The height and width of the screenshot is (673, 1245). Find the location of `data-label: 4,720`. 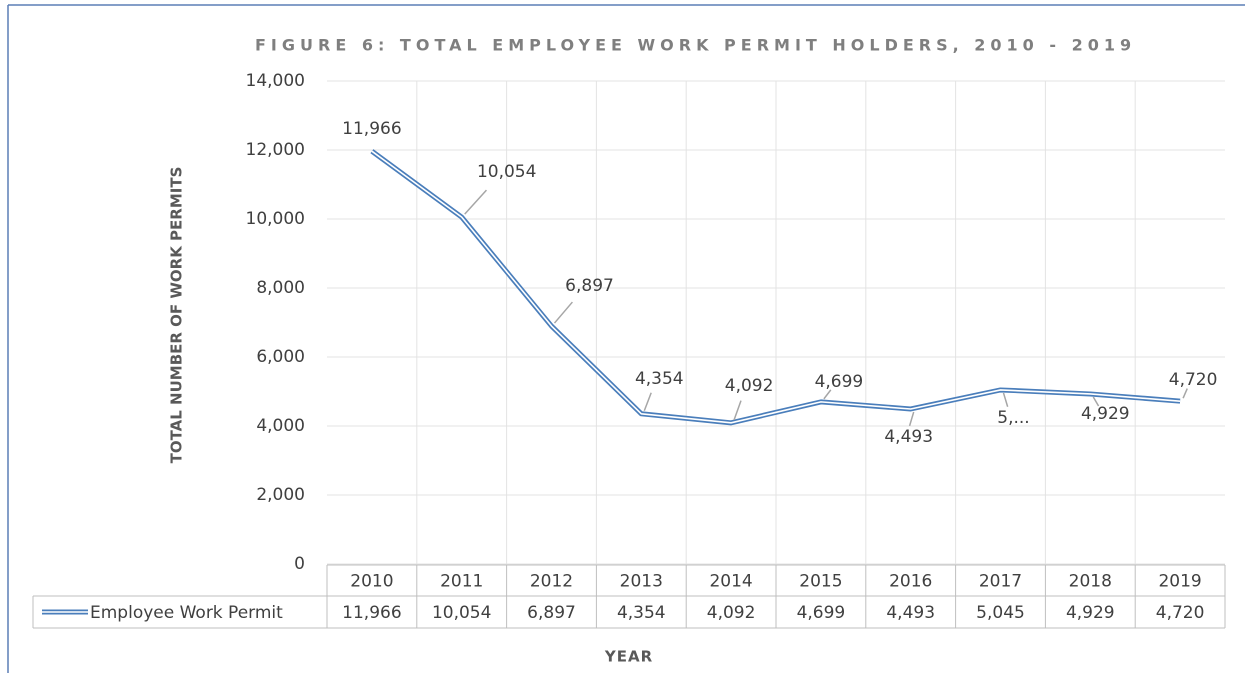

data-label: 4,720 is located at coordinates (1193, 380).